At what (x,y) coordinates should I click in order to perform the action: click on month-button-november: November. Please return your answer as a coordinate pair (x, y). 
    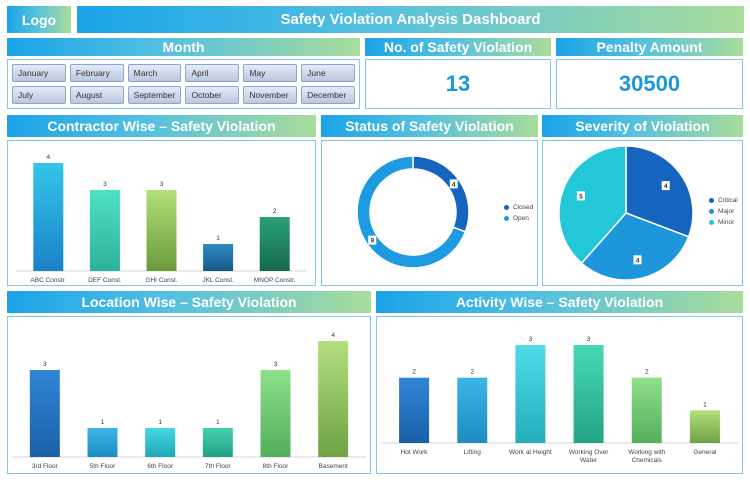
    Looking at the image, I should click on (270, 95).